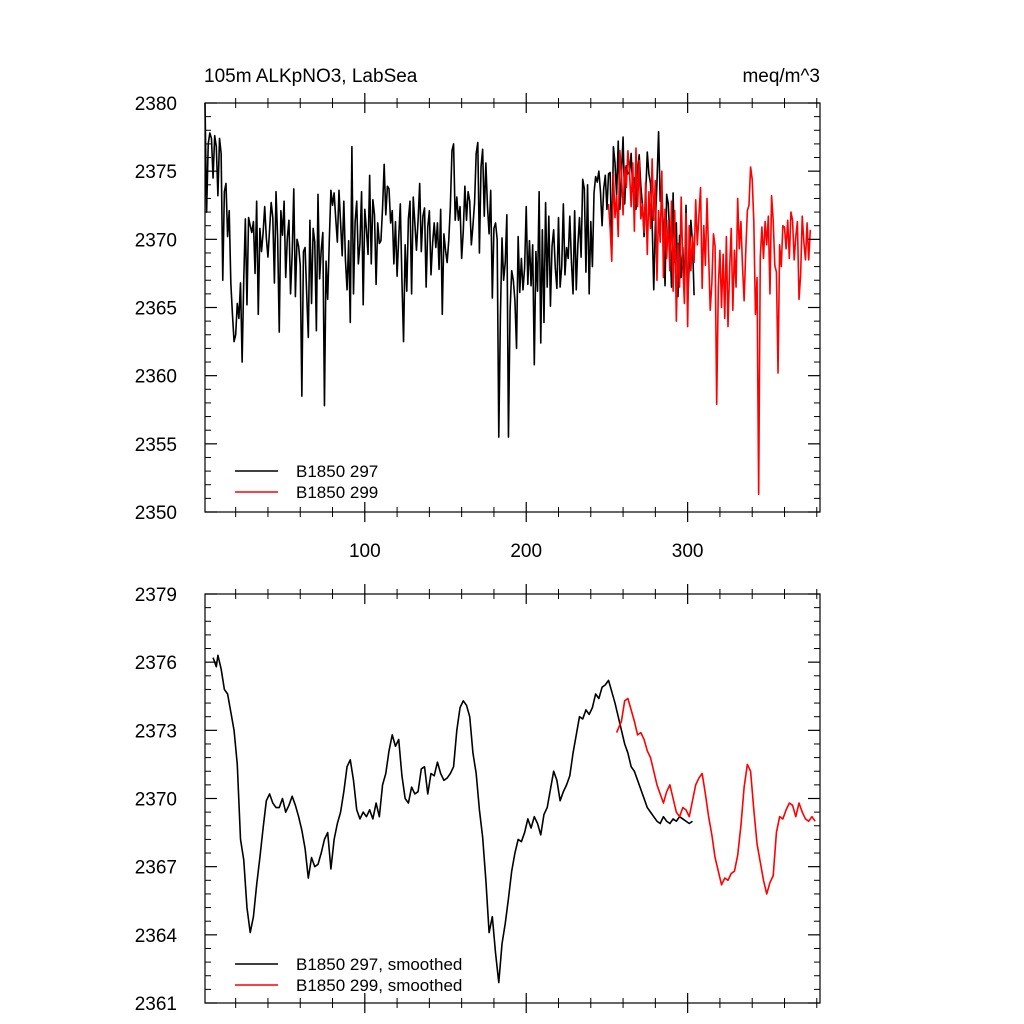 This screenshot has width=1024, height=1024. What do you see at coordinates (156, 104) in the screenshot?
I see `top-ytick-label: 2380` at bounding box center [156, 104].